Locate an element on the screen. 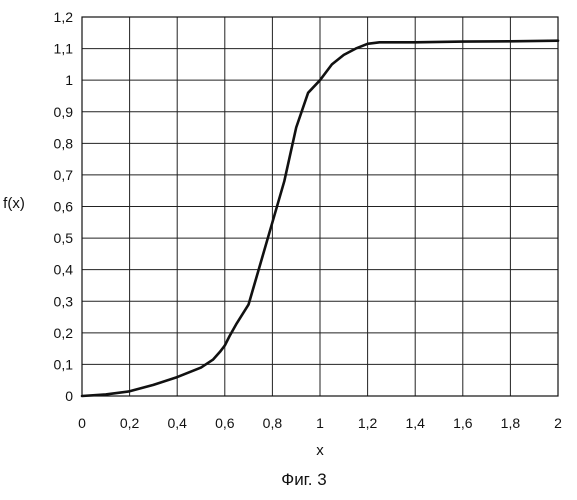 This screenshot has width=577, height=500. x-tick-label: 1 is located at coordinates (320, 423).